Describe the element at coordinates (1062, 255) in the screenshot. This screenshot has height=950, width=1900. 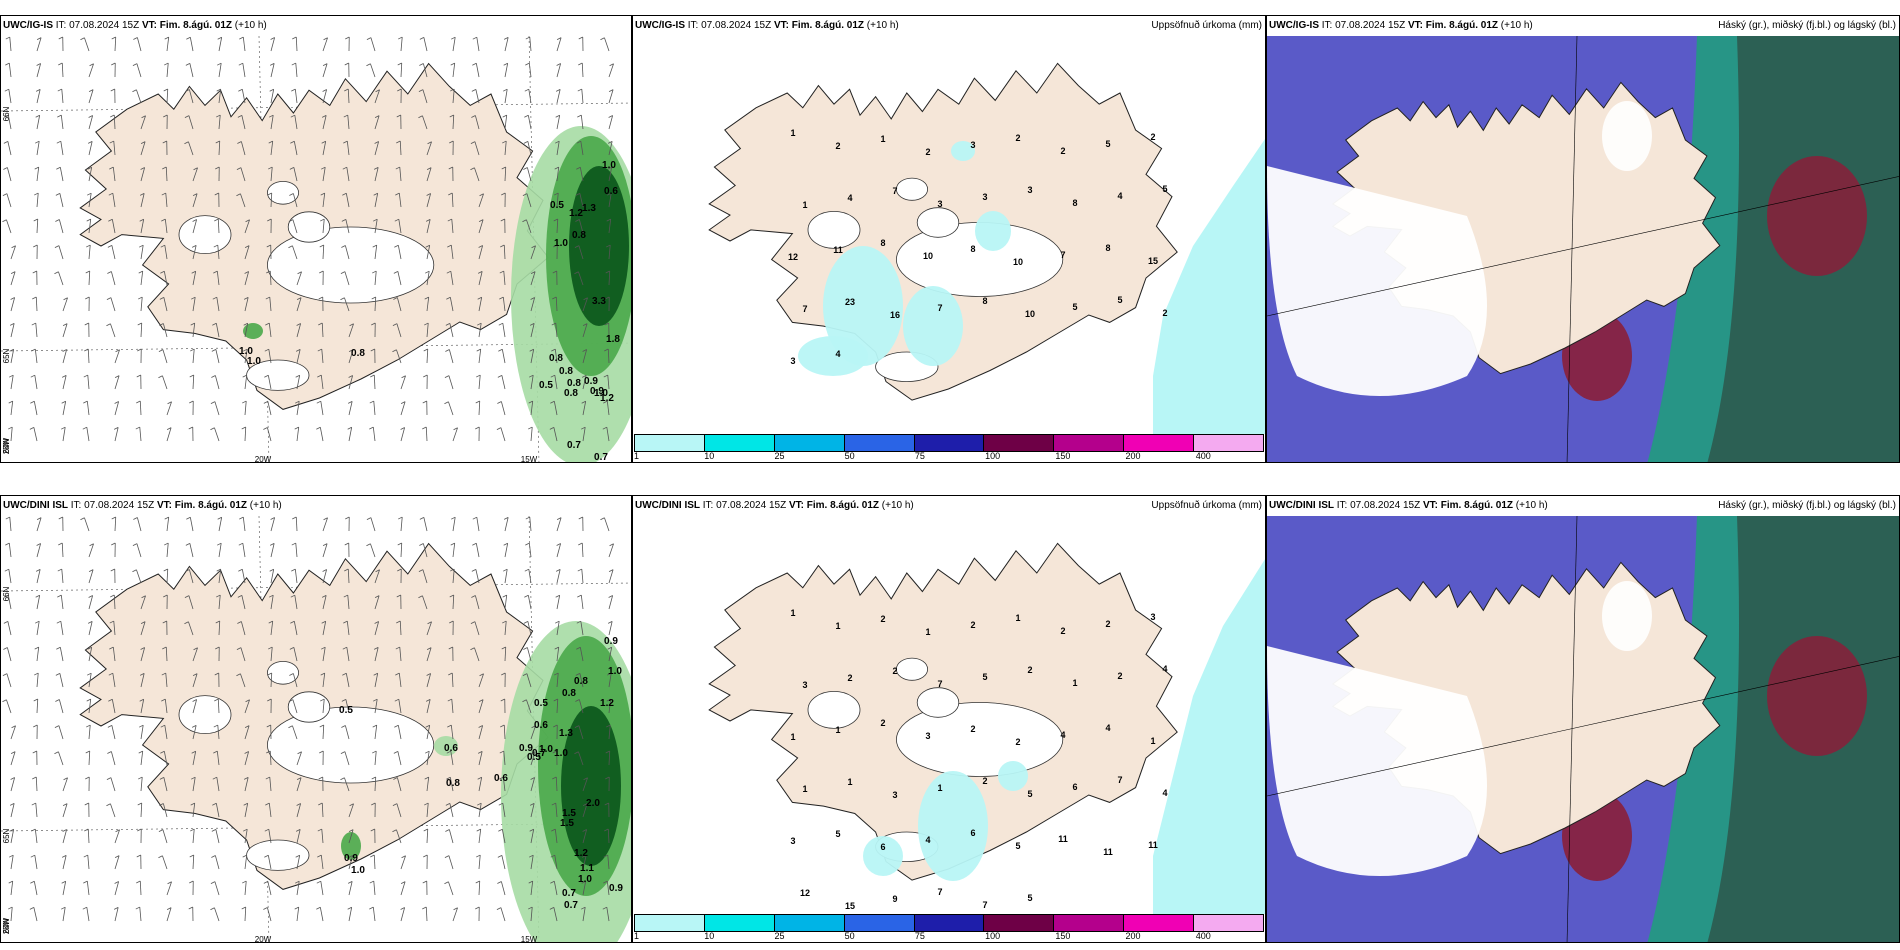
I see `precip-value-label: 7` at that location.